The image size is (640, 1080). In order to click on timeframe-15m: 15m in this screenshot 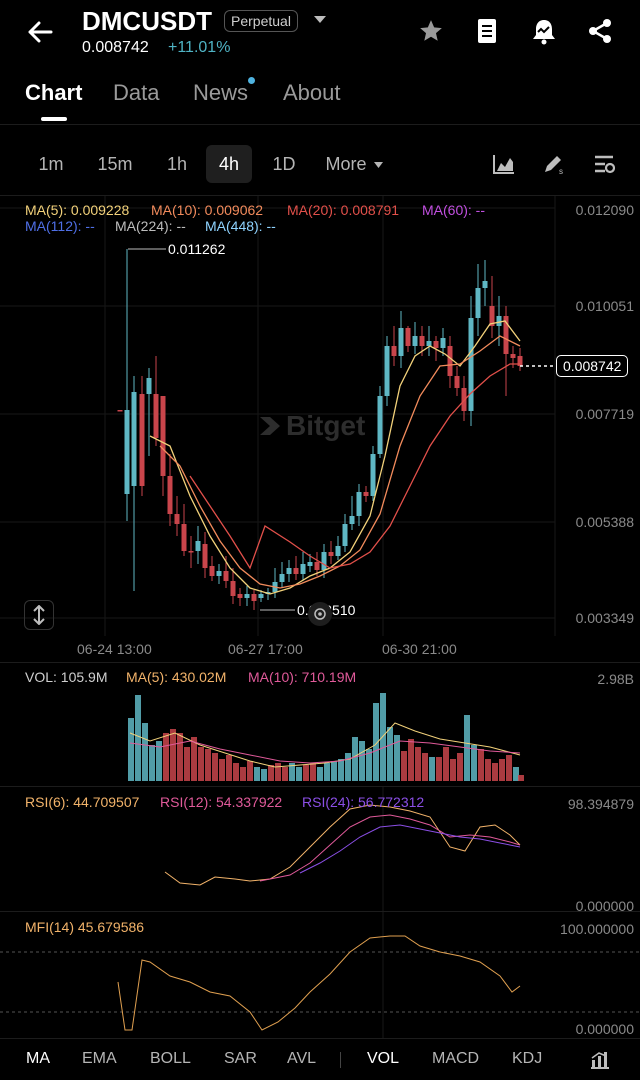, I will do `click(115, 164)`.